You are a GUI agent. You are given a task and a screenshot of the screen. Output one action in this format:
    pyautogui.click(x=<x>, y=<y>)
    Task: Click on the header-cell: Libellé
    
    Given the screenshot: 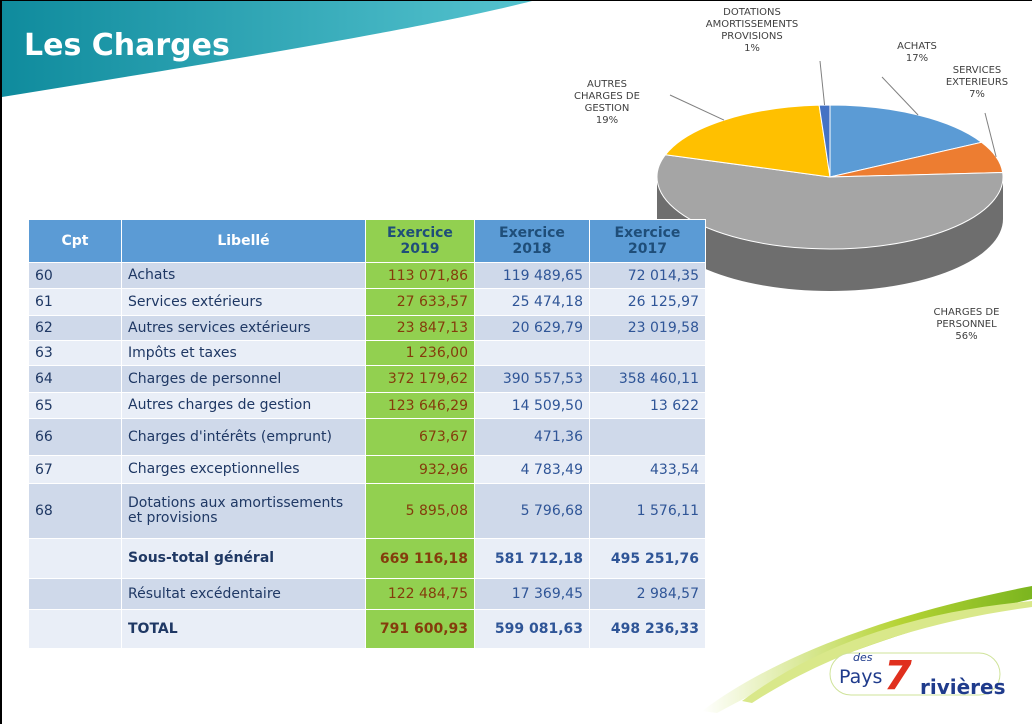 What is the action you would take?
    pyautogui.click(x=243, y=241)
    